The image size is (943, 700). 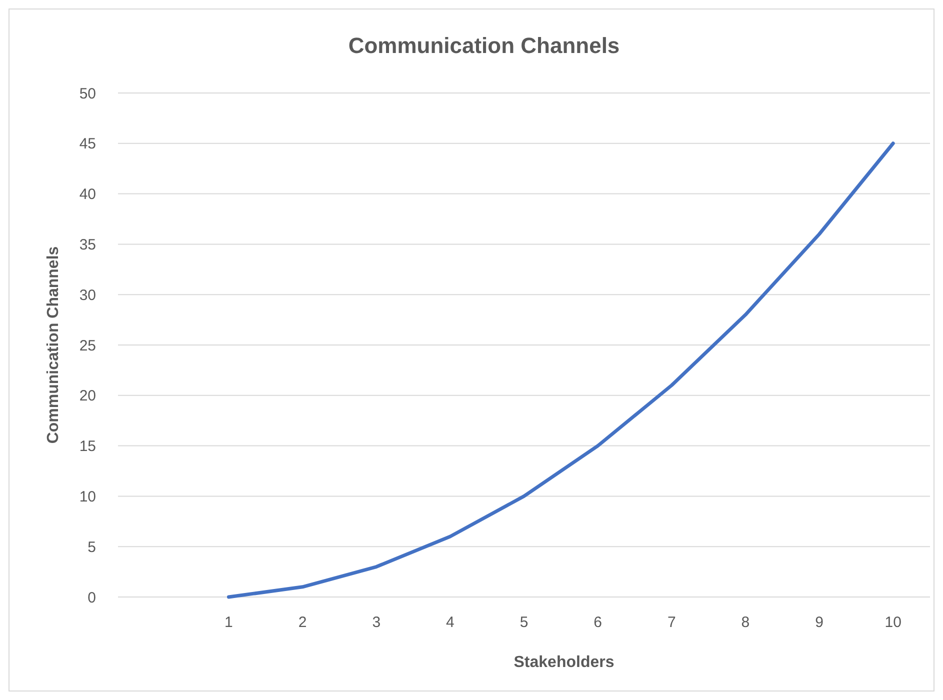 I want to click on y-tick-label: 50, so click(x=87, y=93).